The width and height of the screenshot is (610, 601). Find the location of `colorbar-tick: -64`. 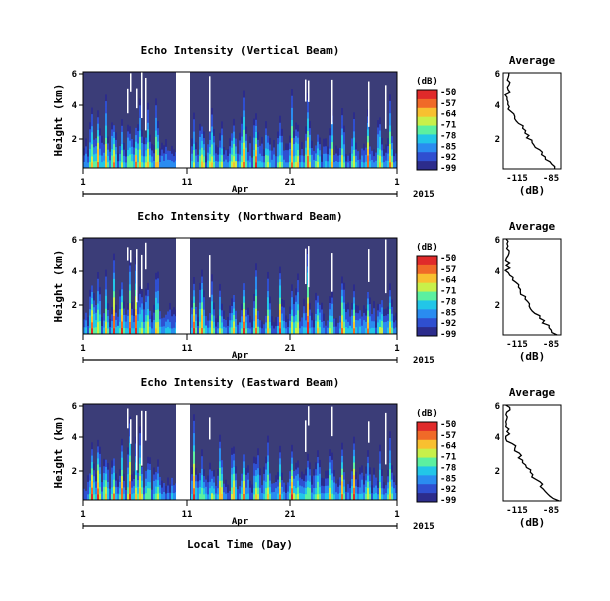

colorbar-tick: -64 is located at coordinates (448, 281).